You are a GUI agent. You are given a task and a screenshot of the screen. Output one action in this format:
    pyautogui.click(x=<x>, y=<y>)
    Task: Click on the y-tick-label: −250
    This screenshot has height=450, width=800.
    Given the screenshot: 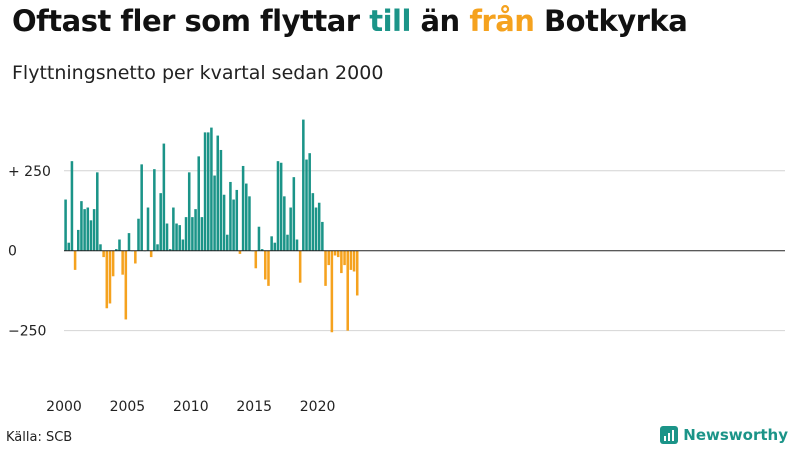 What is the action you would take?
    pyautogui.click(x=27, y=332)
    